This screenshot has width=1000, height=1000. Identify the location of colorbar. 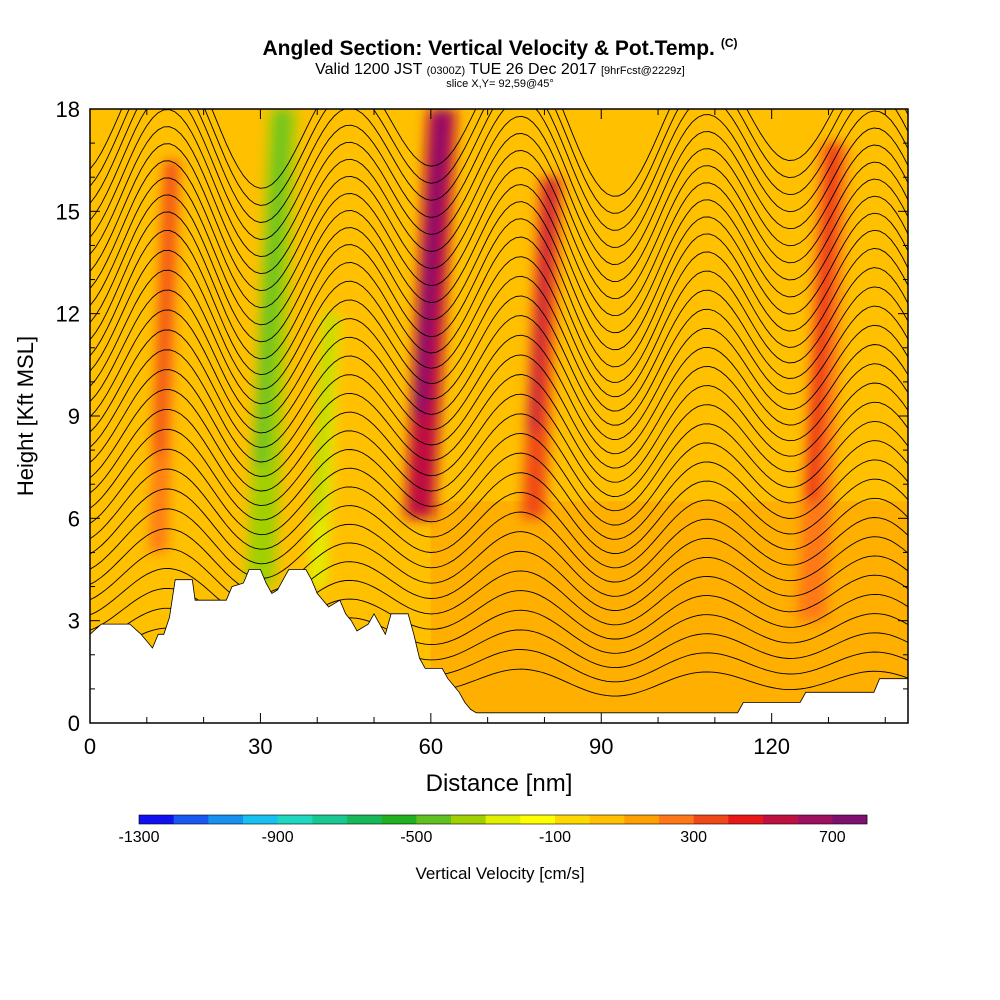
(503, 819).